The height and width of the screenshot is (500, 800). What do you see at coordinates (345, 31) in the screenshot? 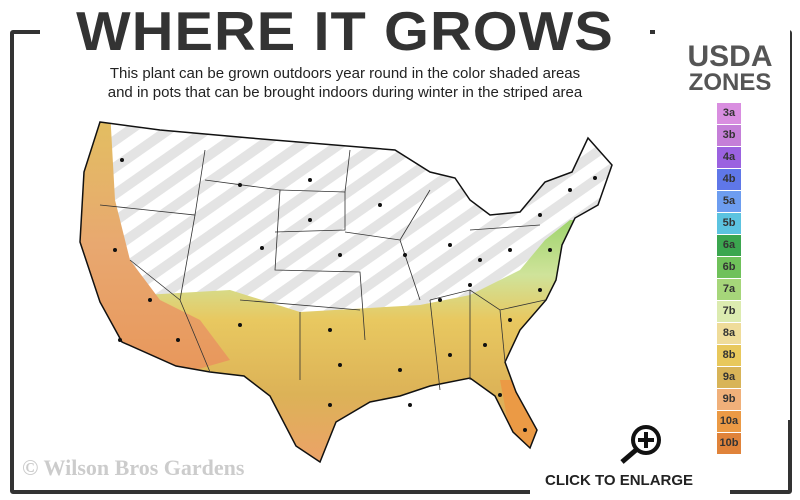
I see `page-title: WHERE IT GROWS` at bounding box center [345, 31].